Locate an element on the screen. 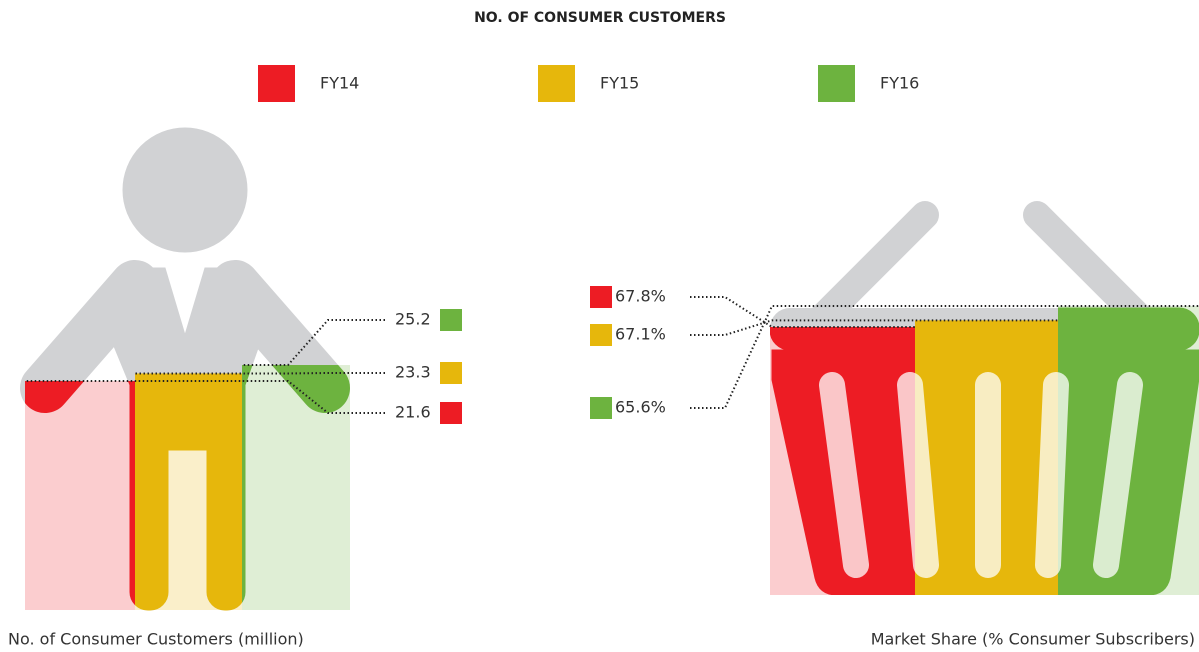 This screenshot has width=1199, height=652. value-label: 67.8% is located at coordinates (640, 296).